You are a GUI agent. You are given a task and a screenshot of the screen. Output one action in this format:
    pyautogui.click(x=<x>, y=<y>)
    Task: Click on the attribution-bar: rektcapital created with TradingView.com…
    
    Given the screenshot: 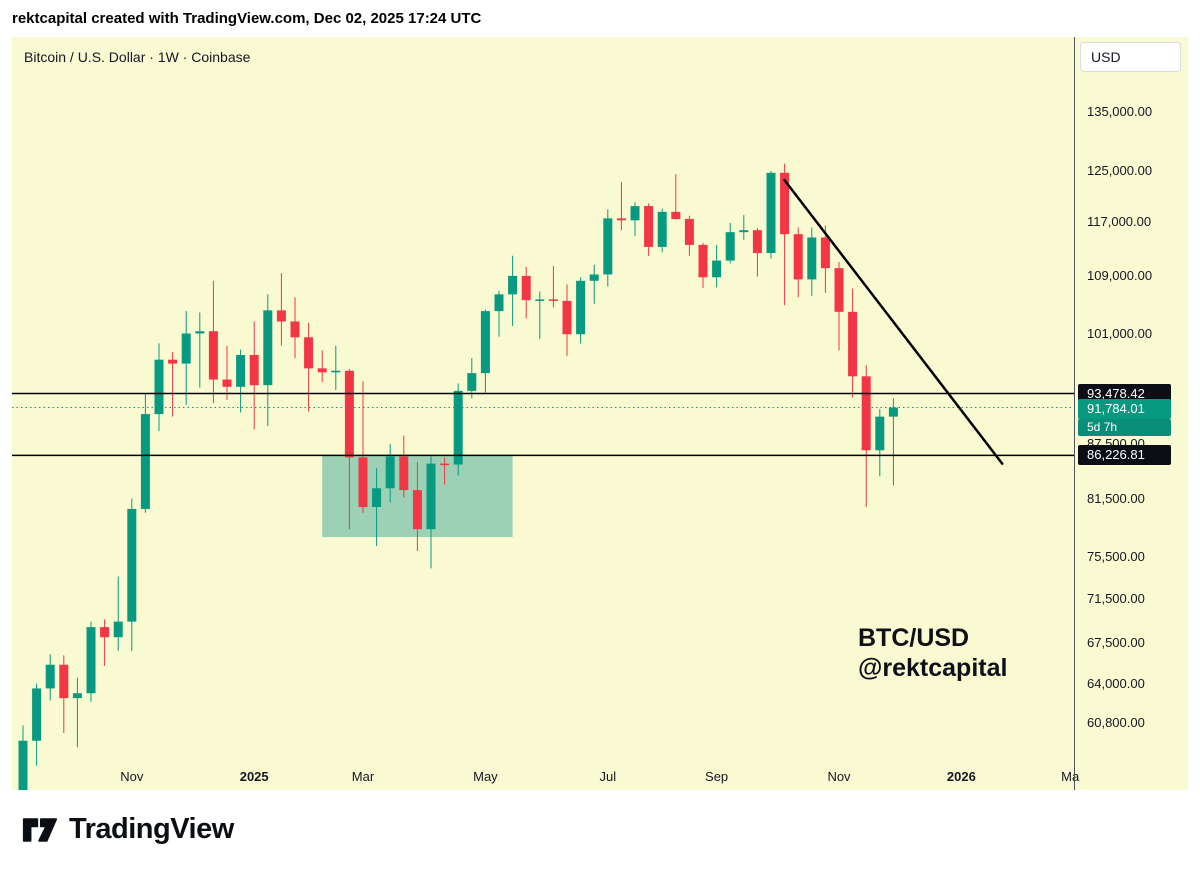 What is the action you would take?
    pyautogui.click(x=600, y=18)
    